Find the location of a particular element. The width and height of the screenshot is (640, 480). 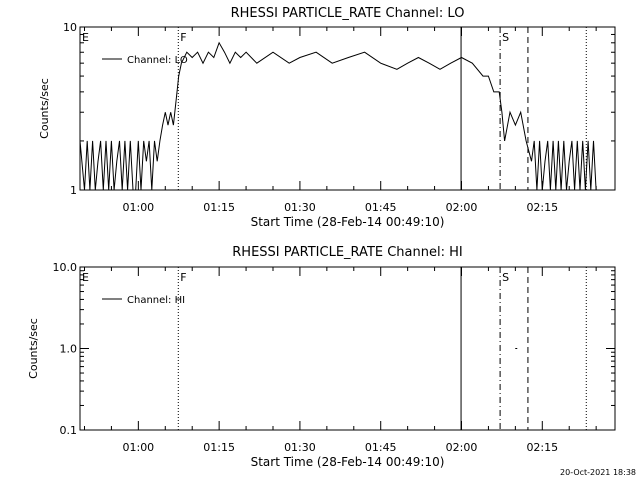

y-tick-label: 1 is located at coordinates (73, 190).